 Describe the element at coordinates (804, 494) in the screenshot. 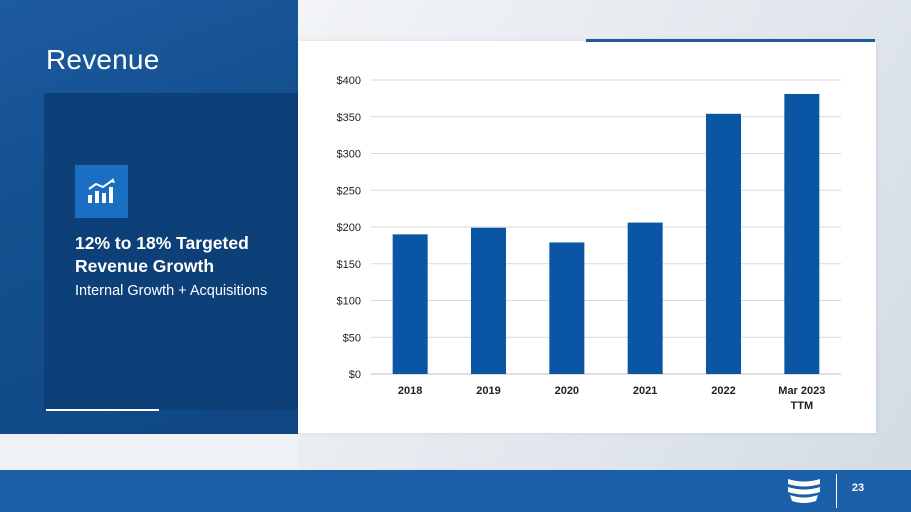

I see `company-logo-icon` at that location.